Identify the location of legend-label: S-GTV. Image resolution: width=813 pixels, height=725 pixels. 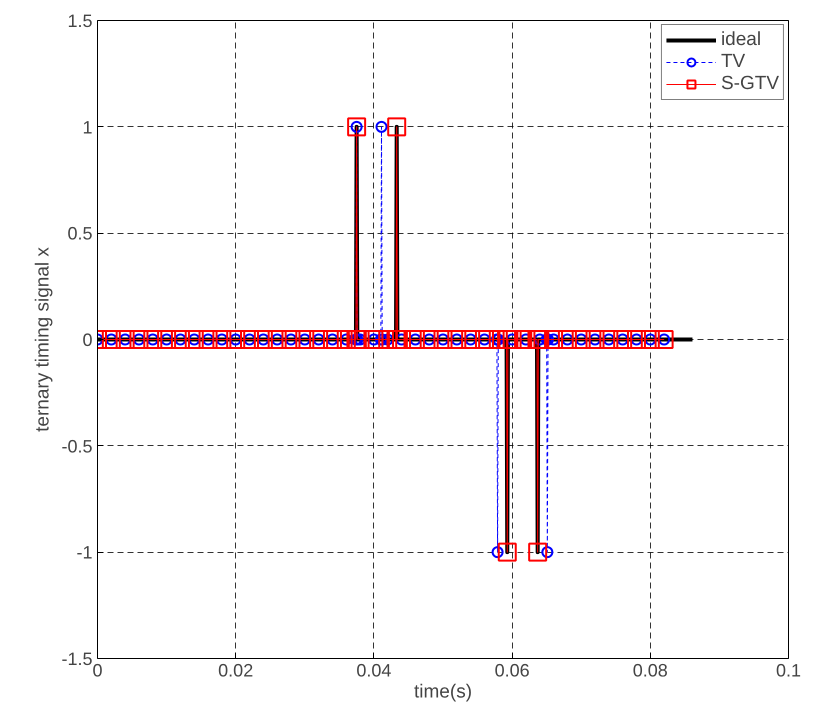
(749, 84).